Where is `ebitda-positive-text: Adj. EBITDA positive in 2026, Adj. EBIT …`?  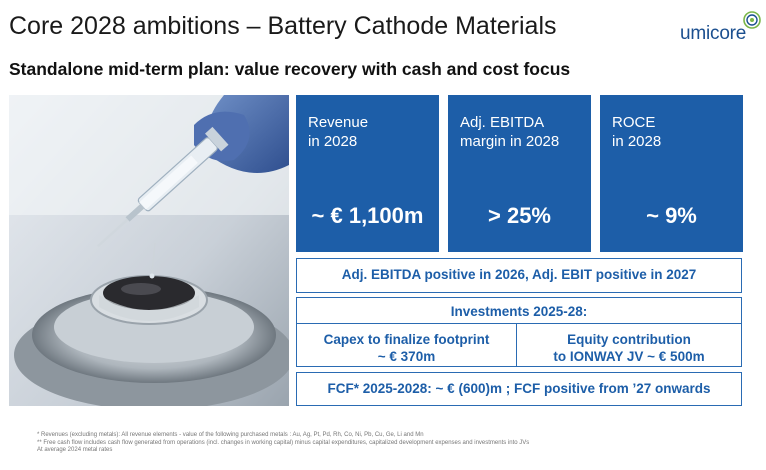
ebitda-positive-text: Adj. EBITDA positive in 2026, Adj. EBIT … is located at coordinates (519, 274).